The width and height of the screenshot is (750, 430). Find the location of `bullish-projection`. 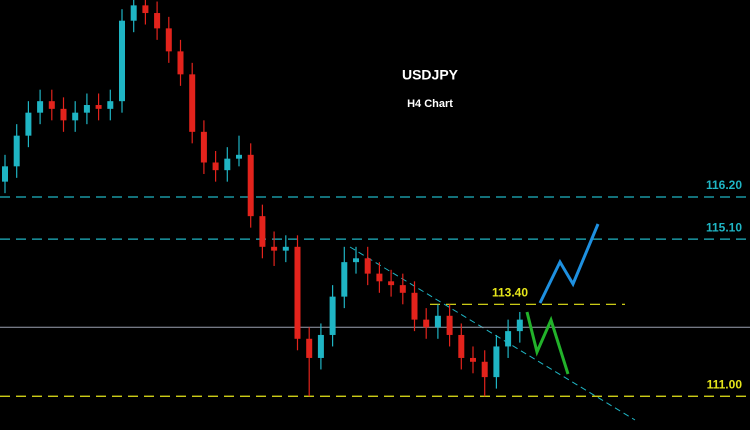

bullish-projection is located at coordinates (569, 263).